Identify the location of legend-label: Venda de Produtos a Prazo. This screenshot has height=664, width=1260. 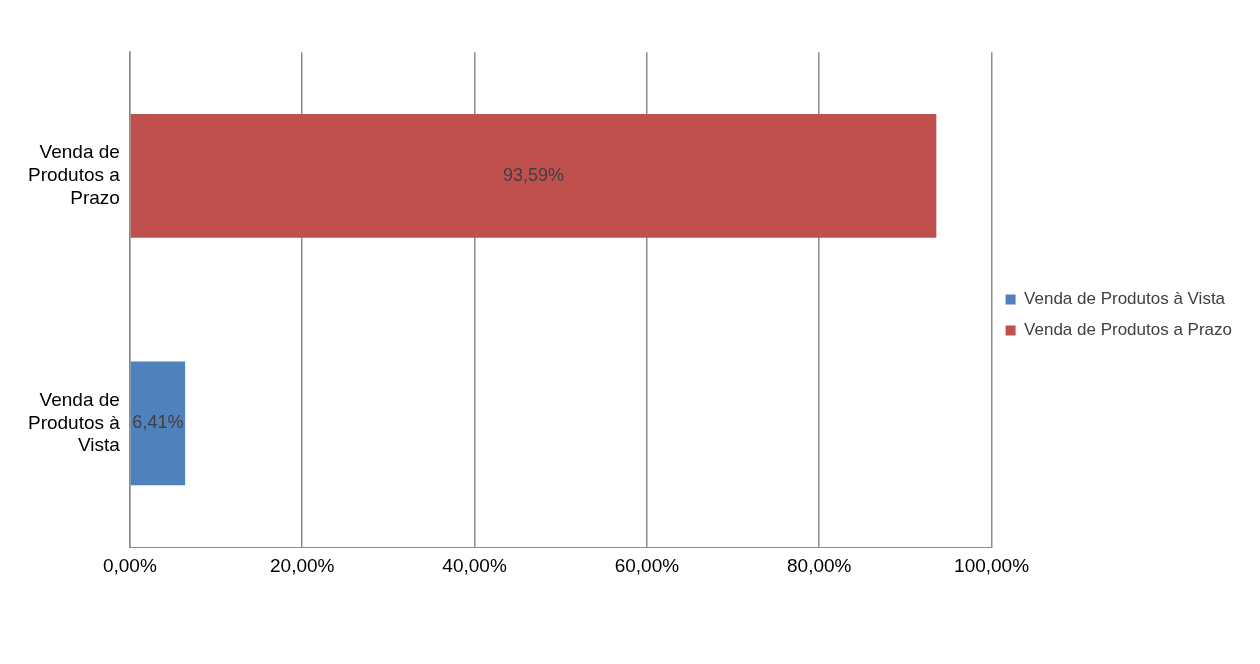
(1128, 330).